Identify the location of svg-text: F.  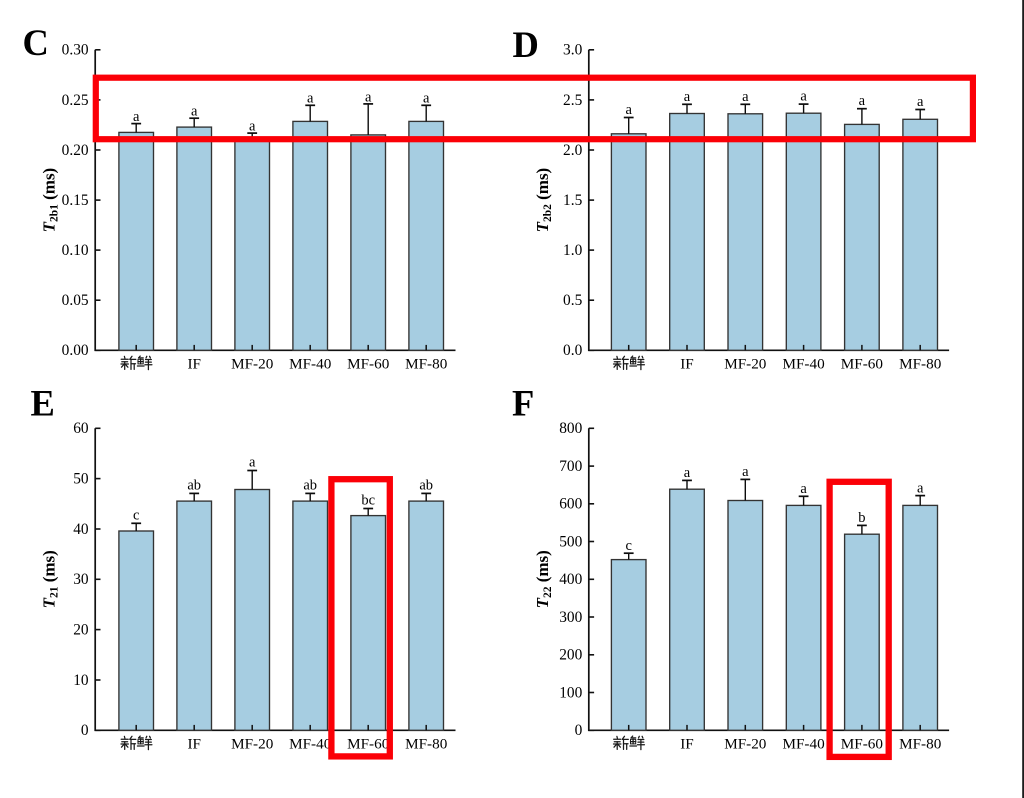
(523, 402).